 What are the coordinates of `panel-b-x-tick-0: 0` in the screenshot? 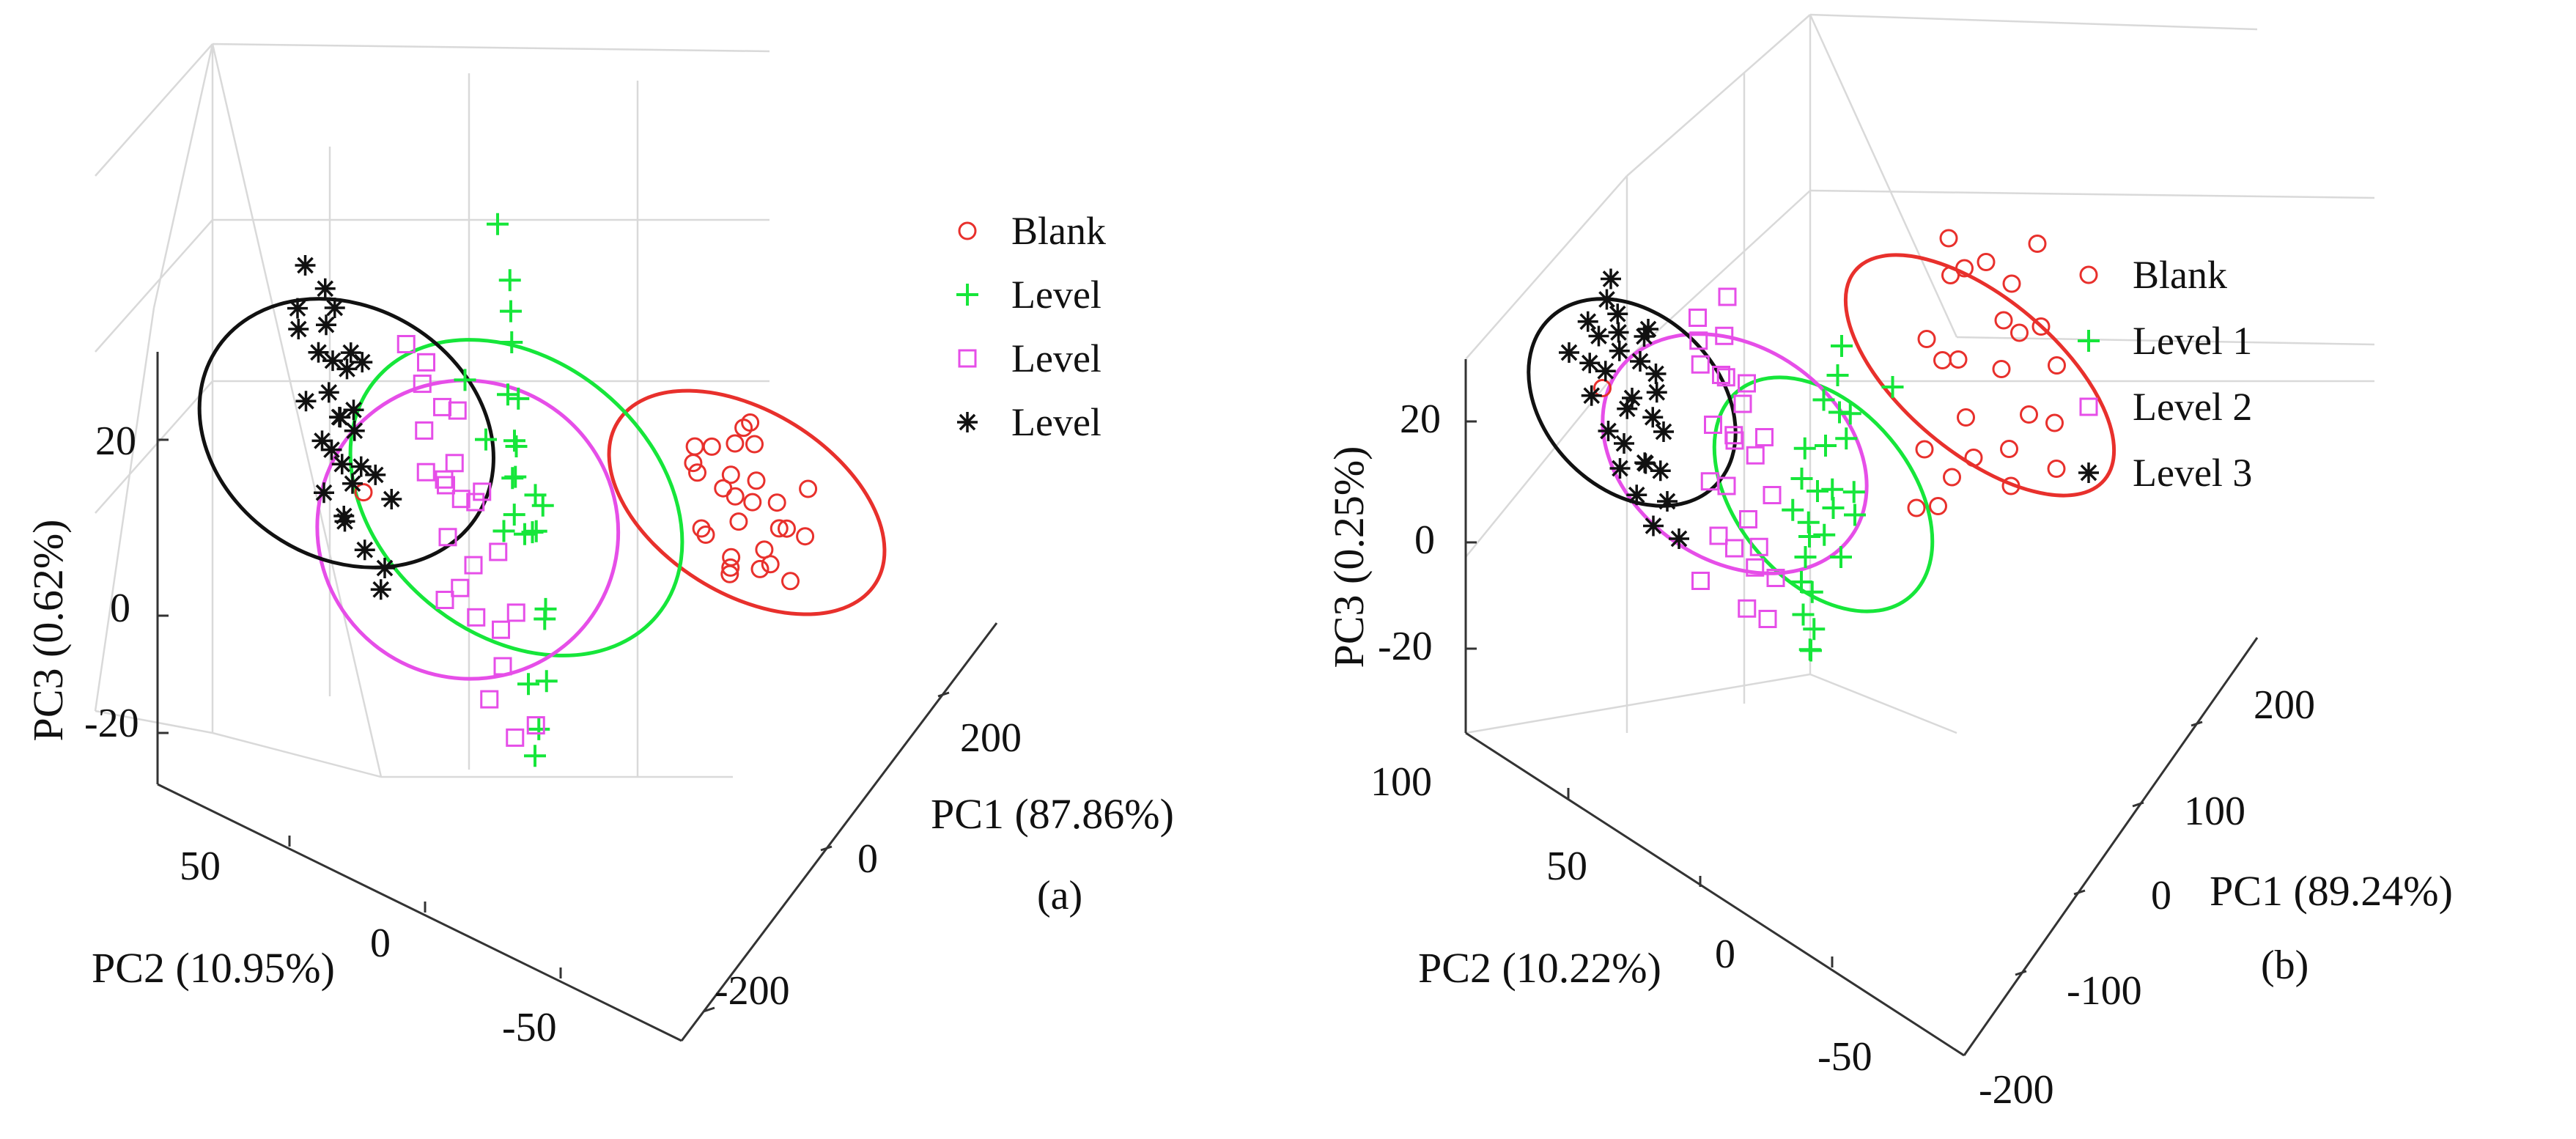 It's located at (2161, 895).